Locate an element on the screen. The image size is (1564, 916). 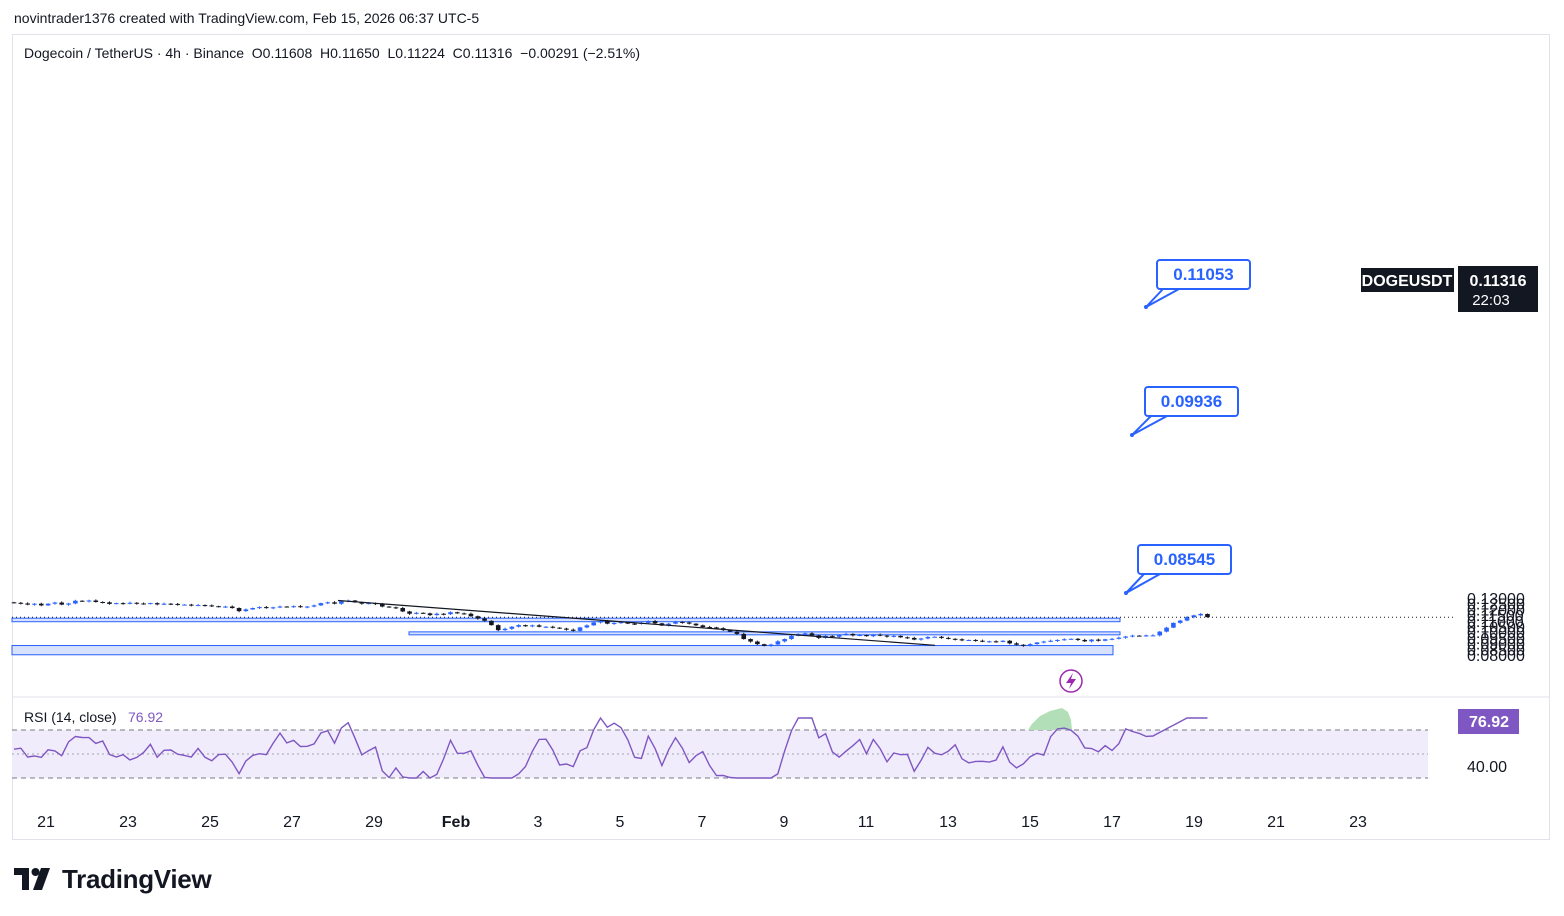
price-callout: 0.08545 is located at coordinates (1178, 569).